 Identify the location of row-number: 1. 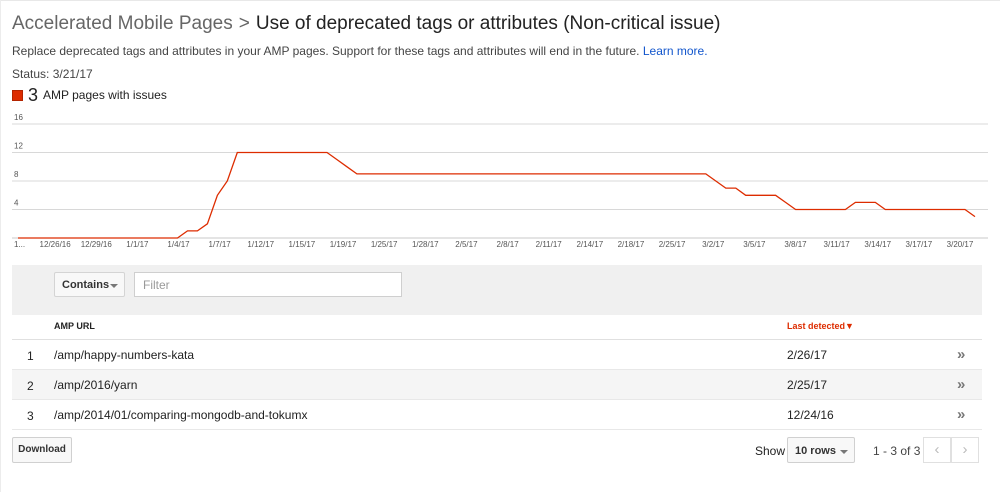
(30, 356).